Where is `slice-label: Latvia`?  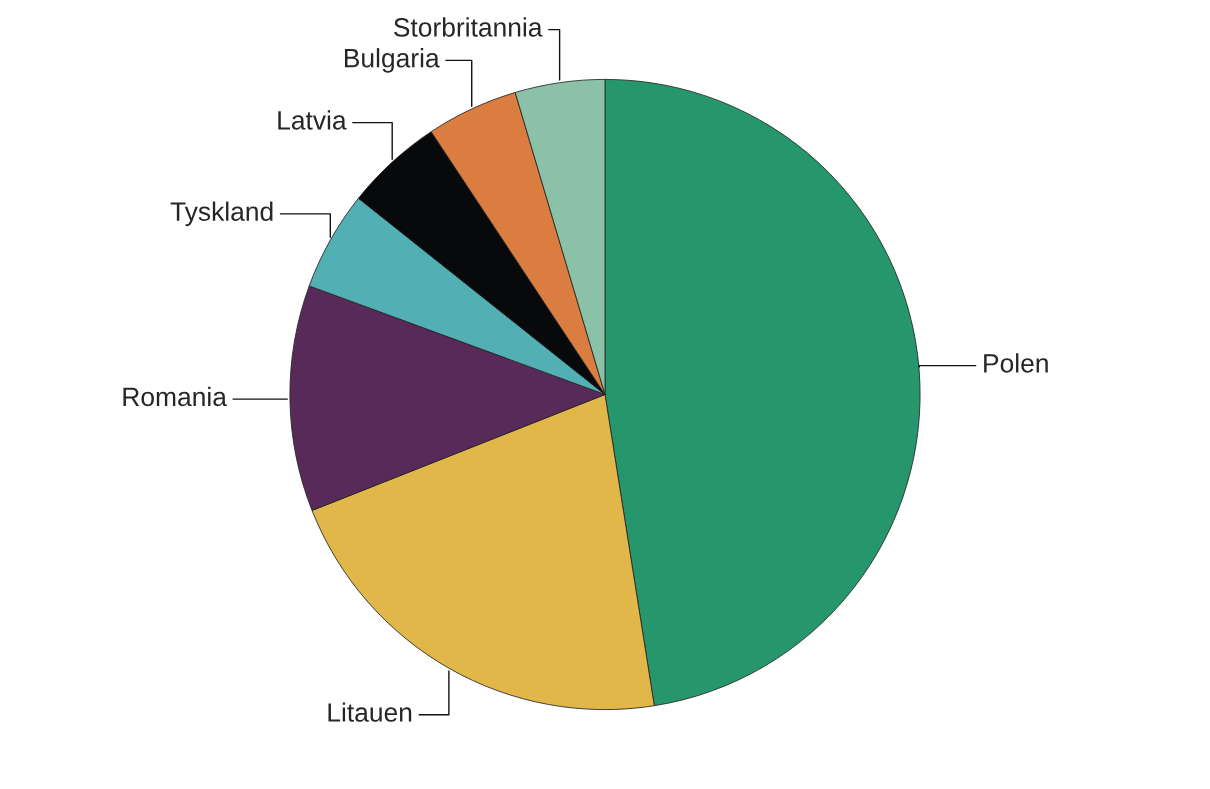 slice-label: Latvia is located at coordinates (312, 120).